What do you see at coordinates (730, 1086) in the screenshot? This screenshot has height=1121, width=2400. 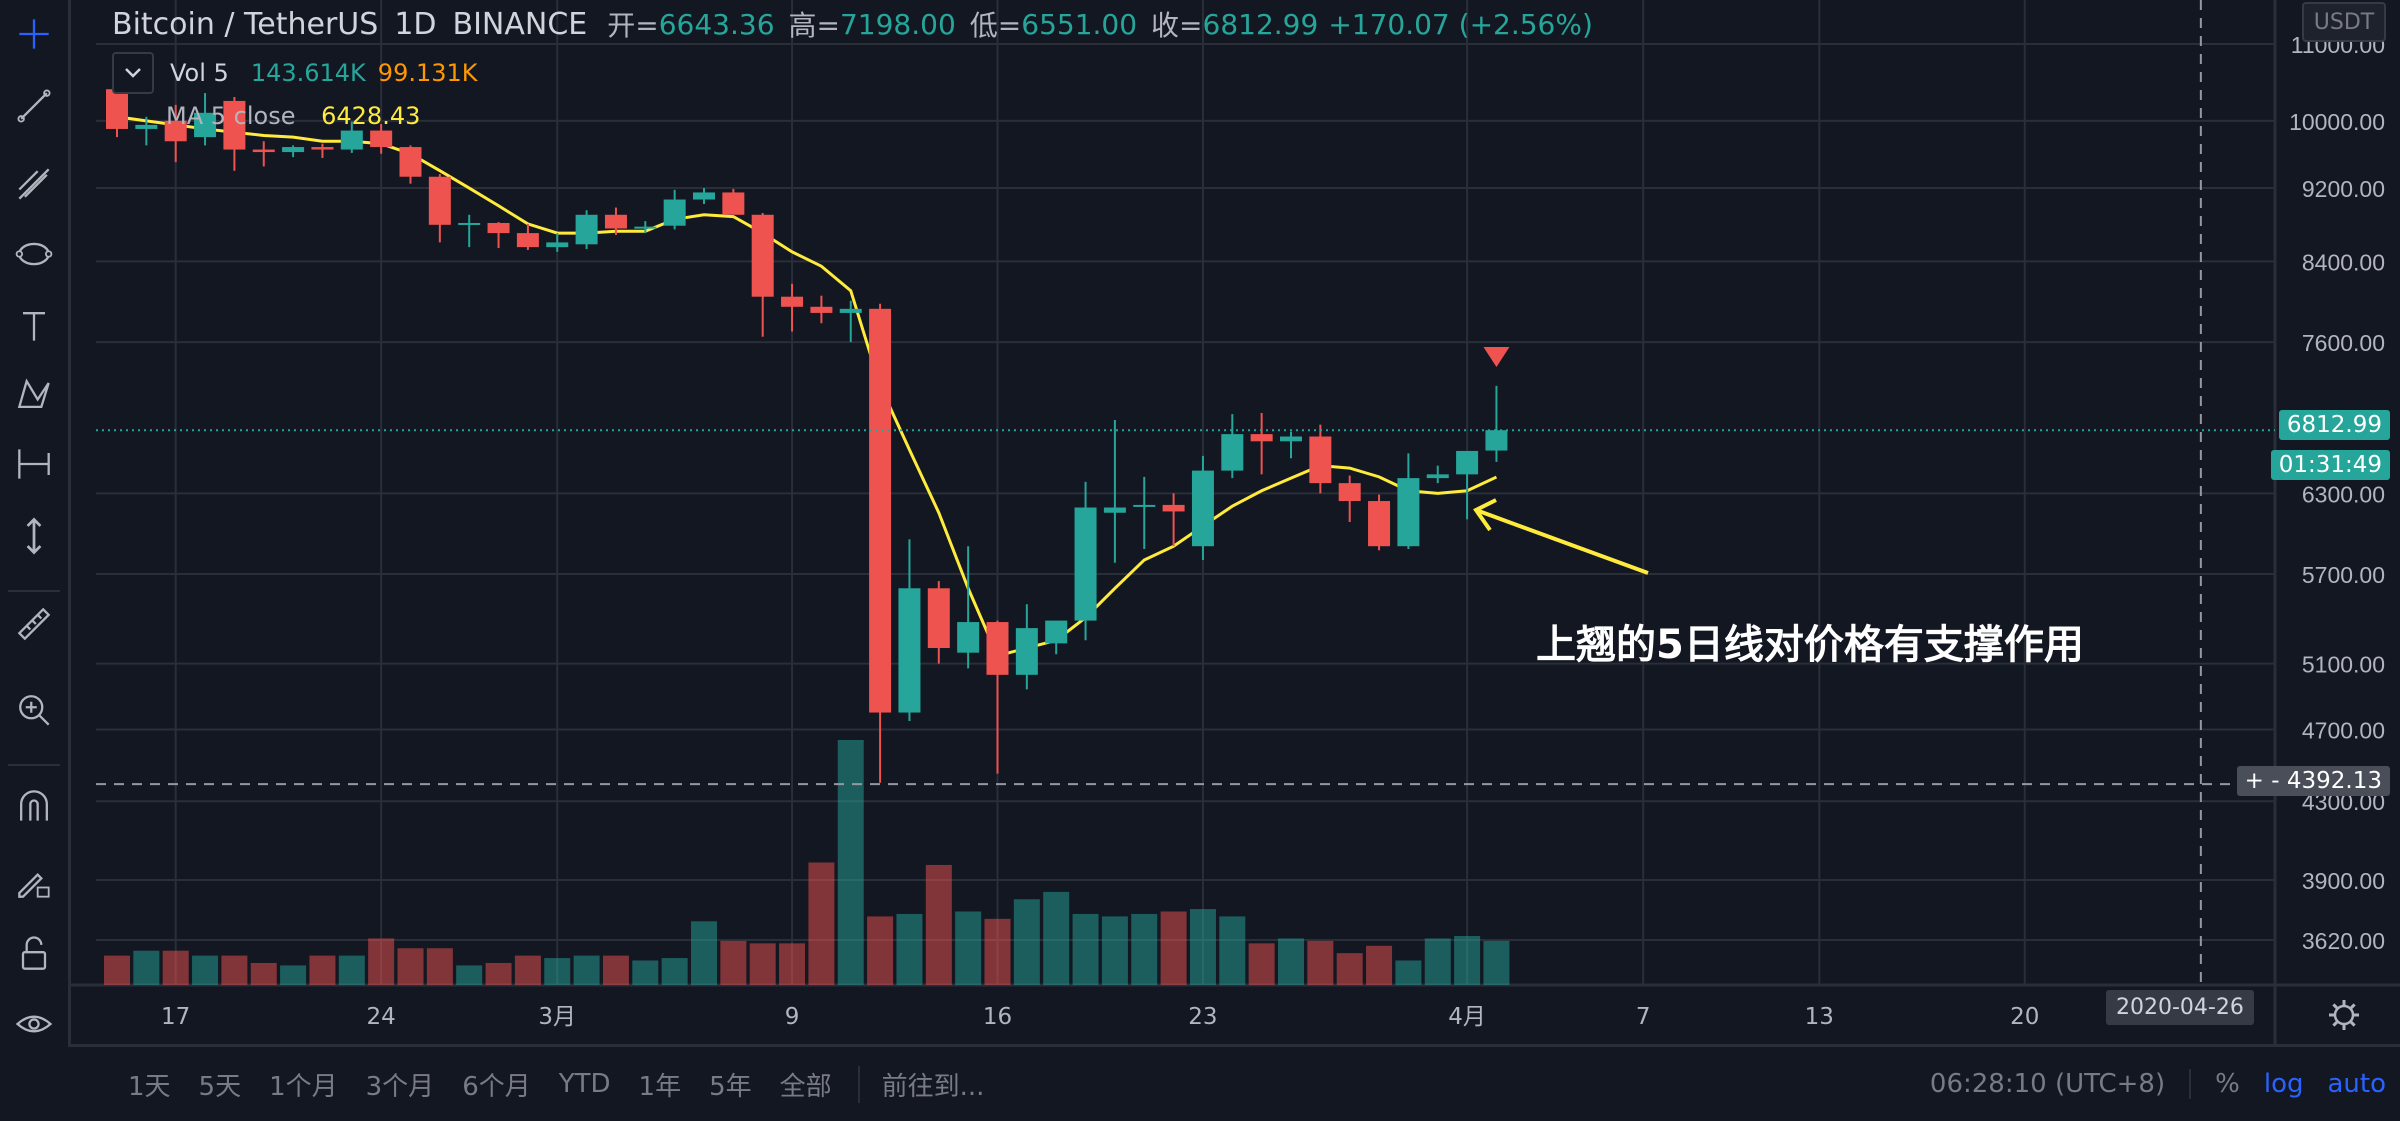 I see `range-button-7: 5年` at bounding box center [730, 1086].